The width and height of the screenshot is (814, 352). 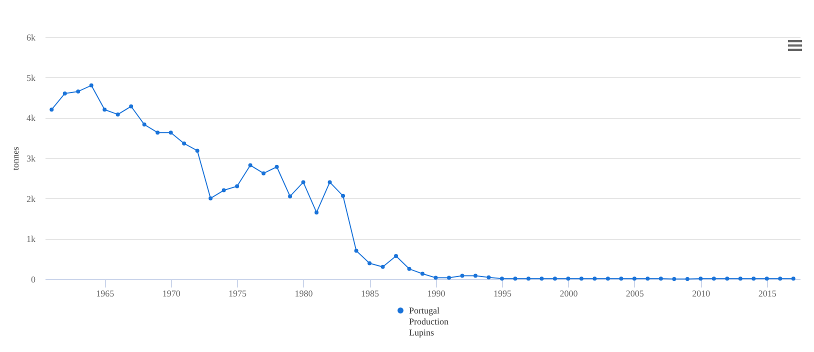 I want to click on x-tick-label: 1980, so click(x=304, y=293).